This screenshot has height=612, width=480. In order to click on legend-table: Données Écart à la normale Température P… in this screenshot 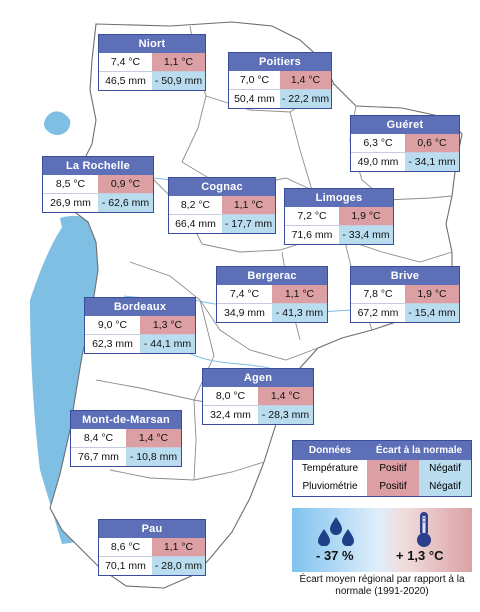, I will do `click(382, 468)`.